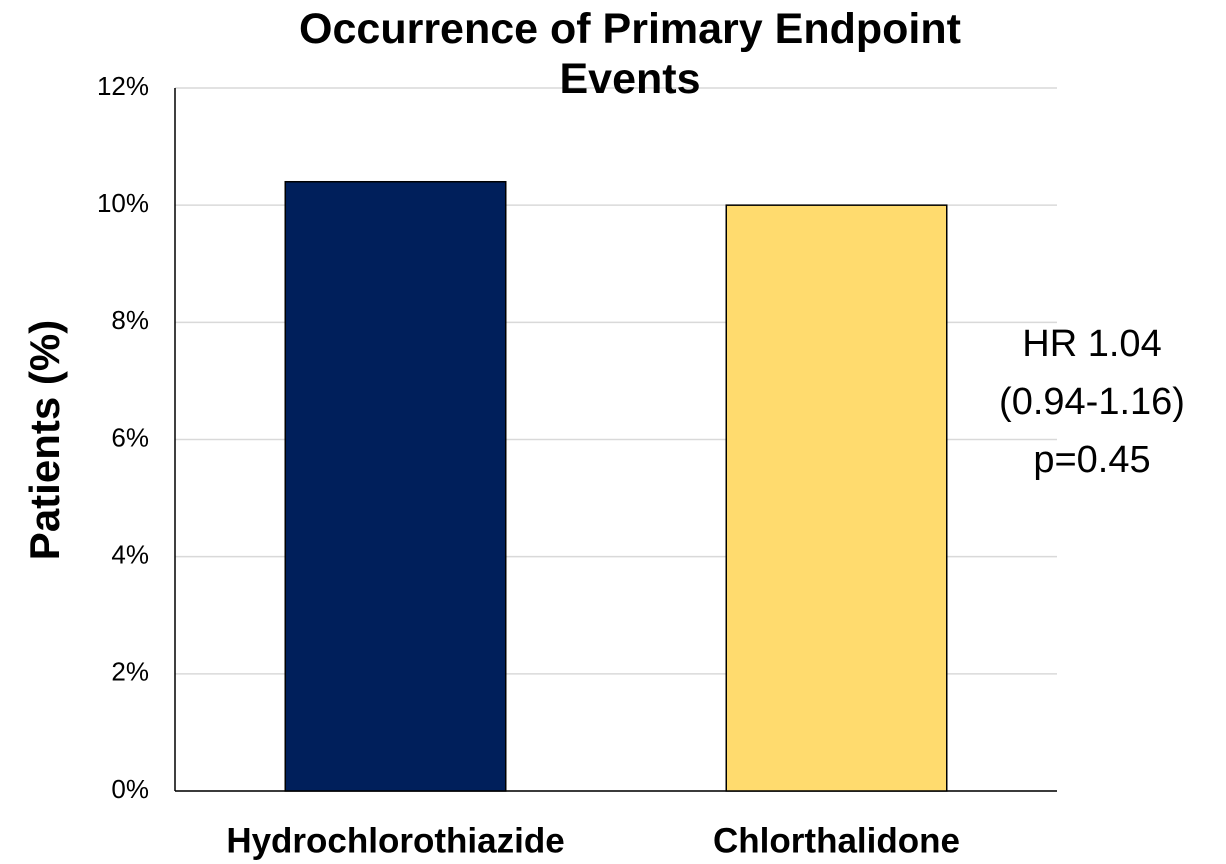 The width and height of the screenshot is (1226, 864). What do you see at coordinates (130, 437) in the screenshot?
I see `y-tick-label: 6%` at bounding box center [130, 437].